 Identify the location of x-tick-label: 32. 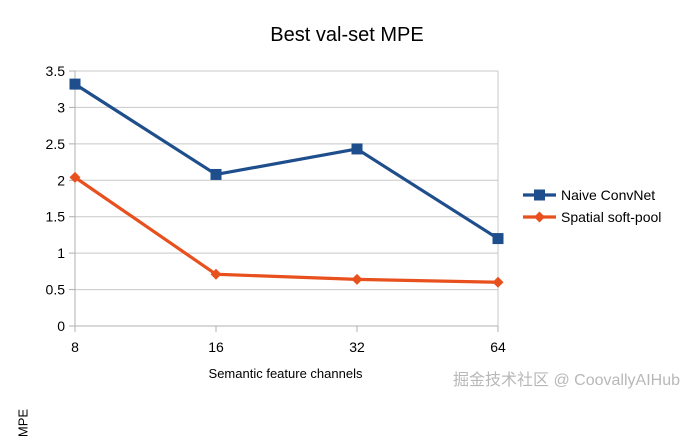
(357, 347).